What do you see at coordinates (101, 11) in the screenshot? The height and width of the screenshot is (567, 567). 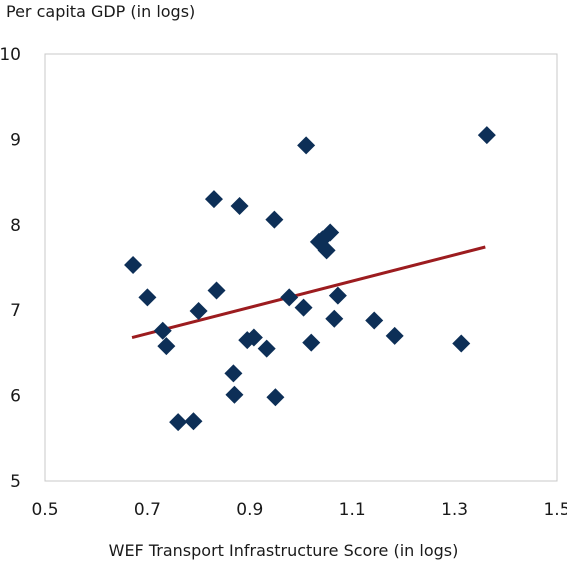 I see `y-axis-title: Per capita GDP (in logs)` at bounding box center [101, 11].